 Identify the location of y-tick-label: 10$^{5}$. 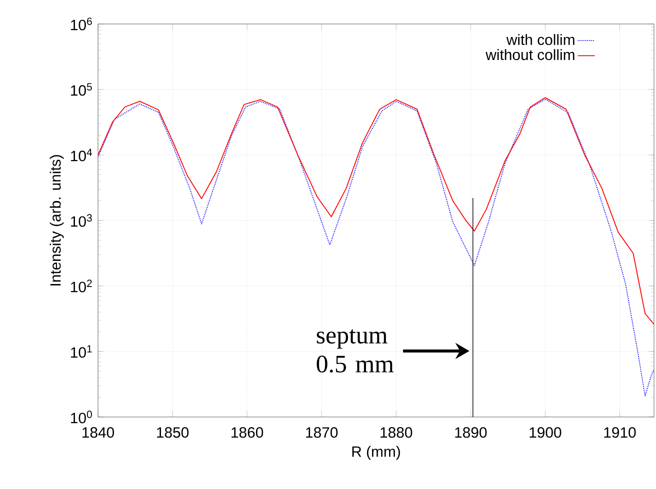
(81, 89).